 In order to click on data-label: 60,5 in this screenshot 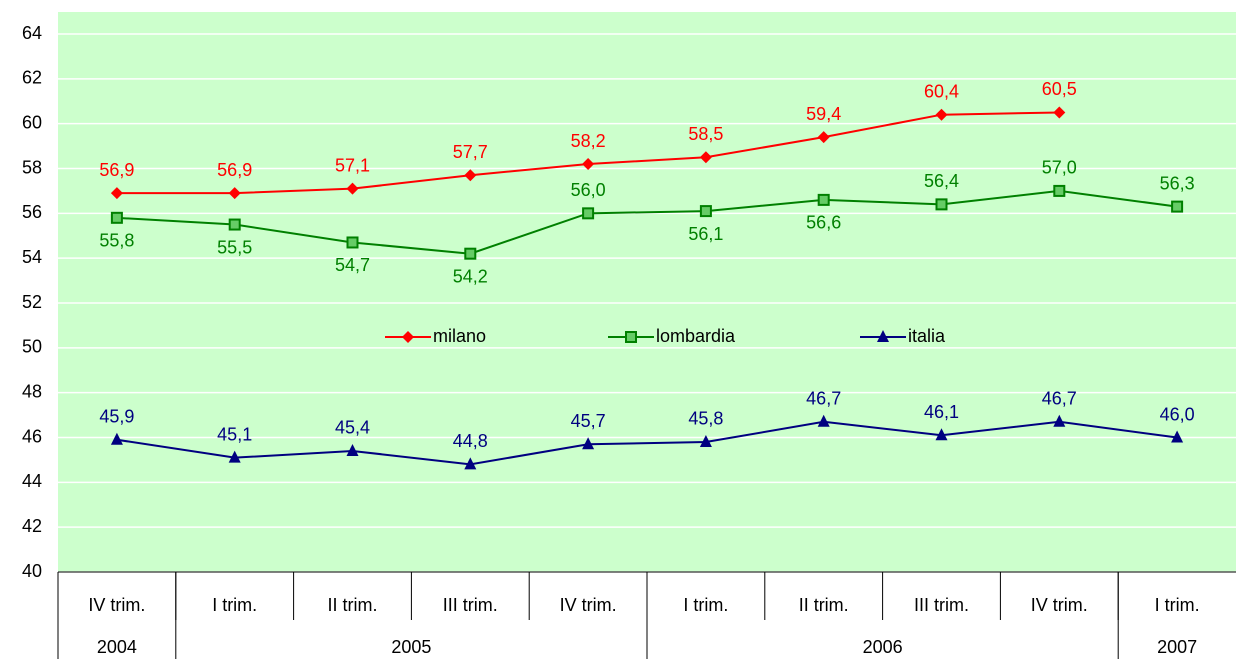, I will do `click(1059, 89)`.